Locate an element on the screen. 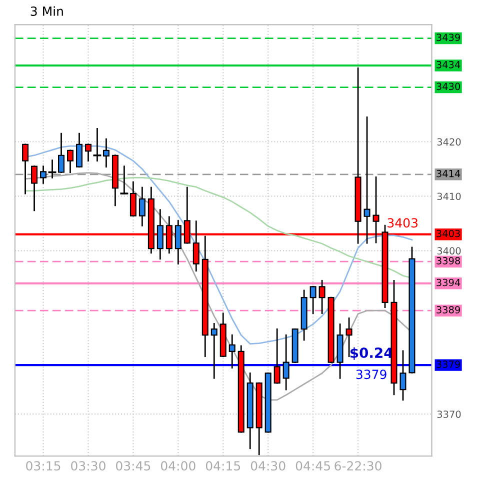 This screenshot has height=493, width=498. ref-line-label: 3430 is located at coordinates (448, 86).